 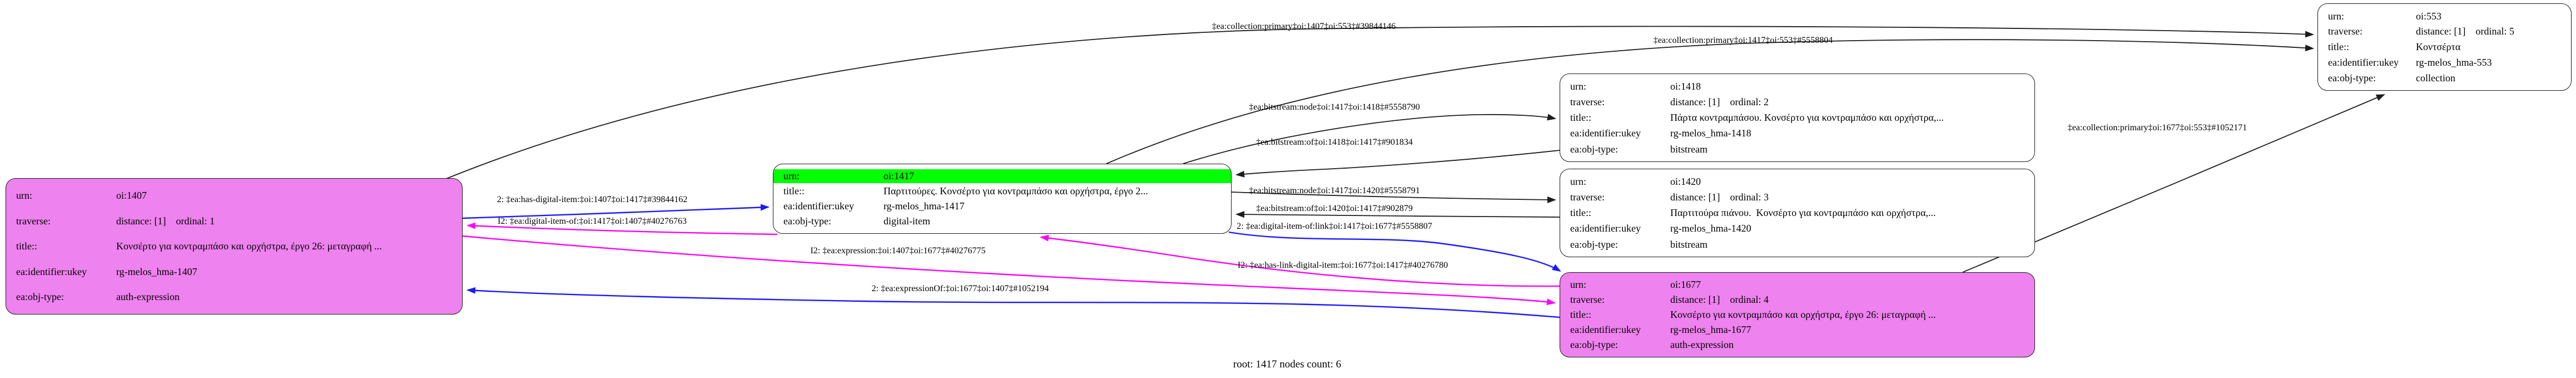 I want to click on node-row-oi-553-1: traverse: distance: [1] ordinal: 5, so click(x=2444, y=31).